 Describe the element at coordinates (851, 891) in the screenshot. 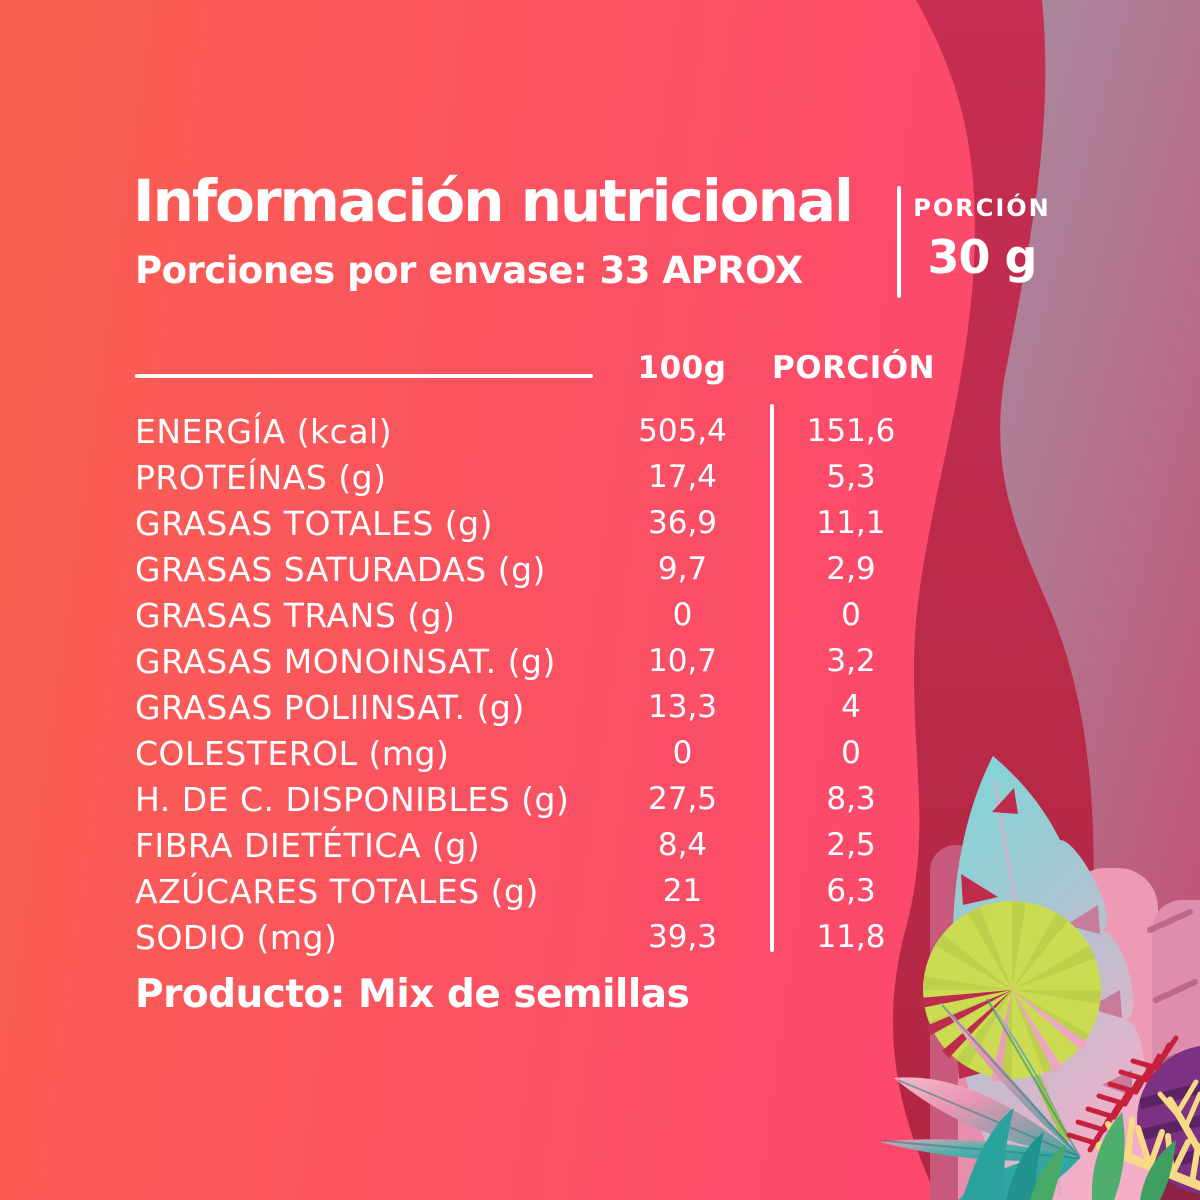

I see `value-portion: 6,3` at that location.